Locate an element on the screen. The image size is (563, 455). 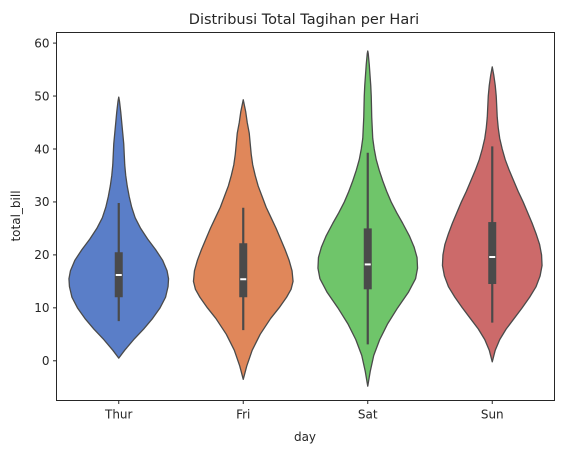
y-axis-ticks: 0 10 20 30 40 50 60 is located at coordinates (45, 202).